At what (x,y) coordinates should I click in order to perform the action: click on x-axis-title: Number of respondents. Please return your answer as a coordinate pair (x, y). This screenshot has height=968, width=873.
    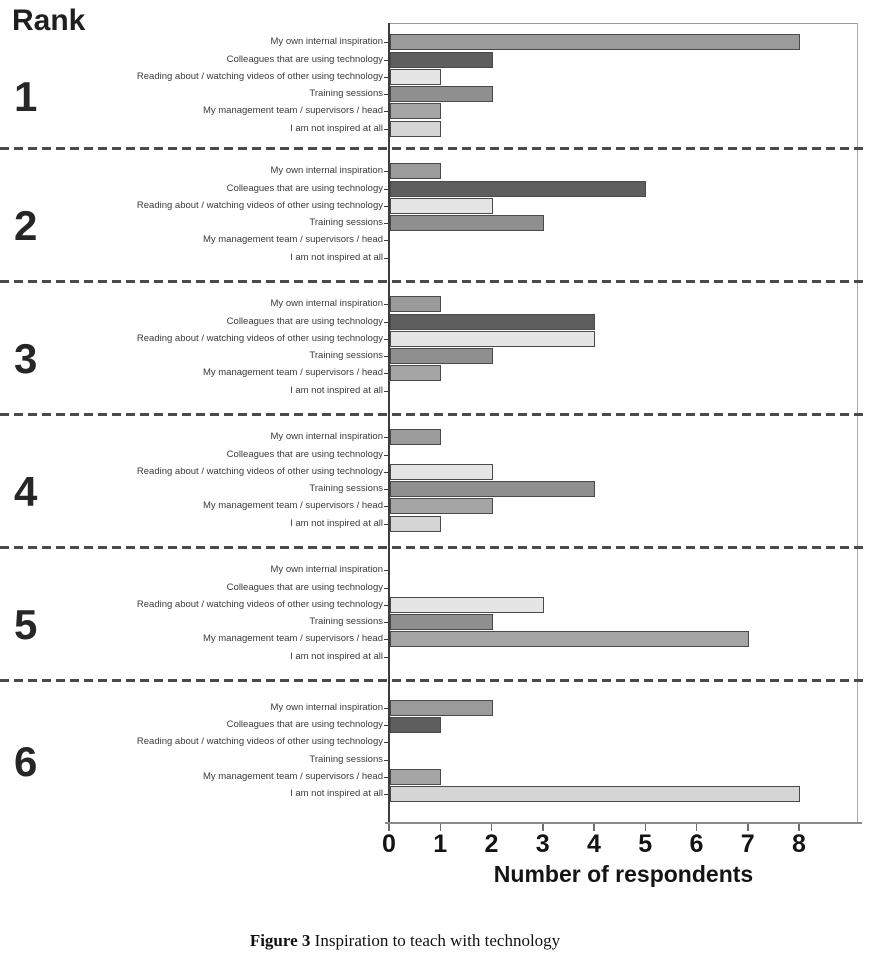
    Looking at the image, I should click on (623, 874).